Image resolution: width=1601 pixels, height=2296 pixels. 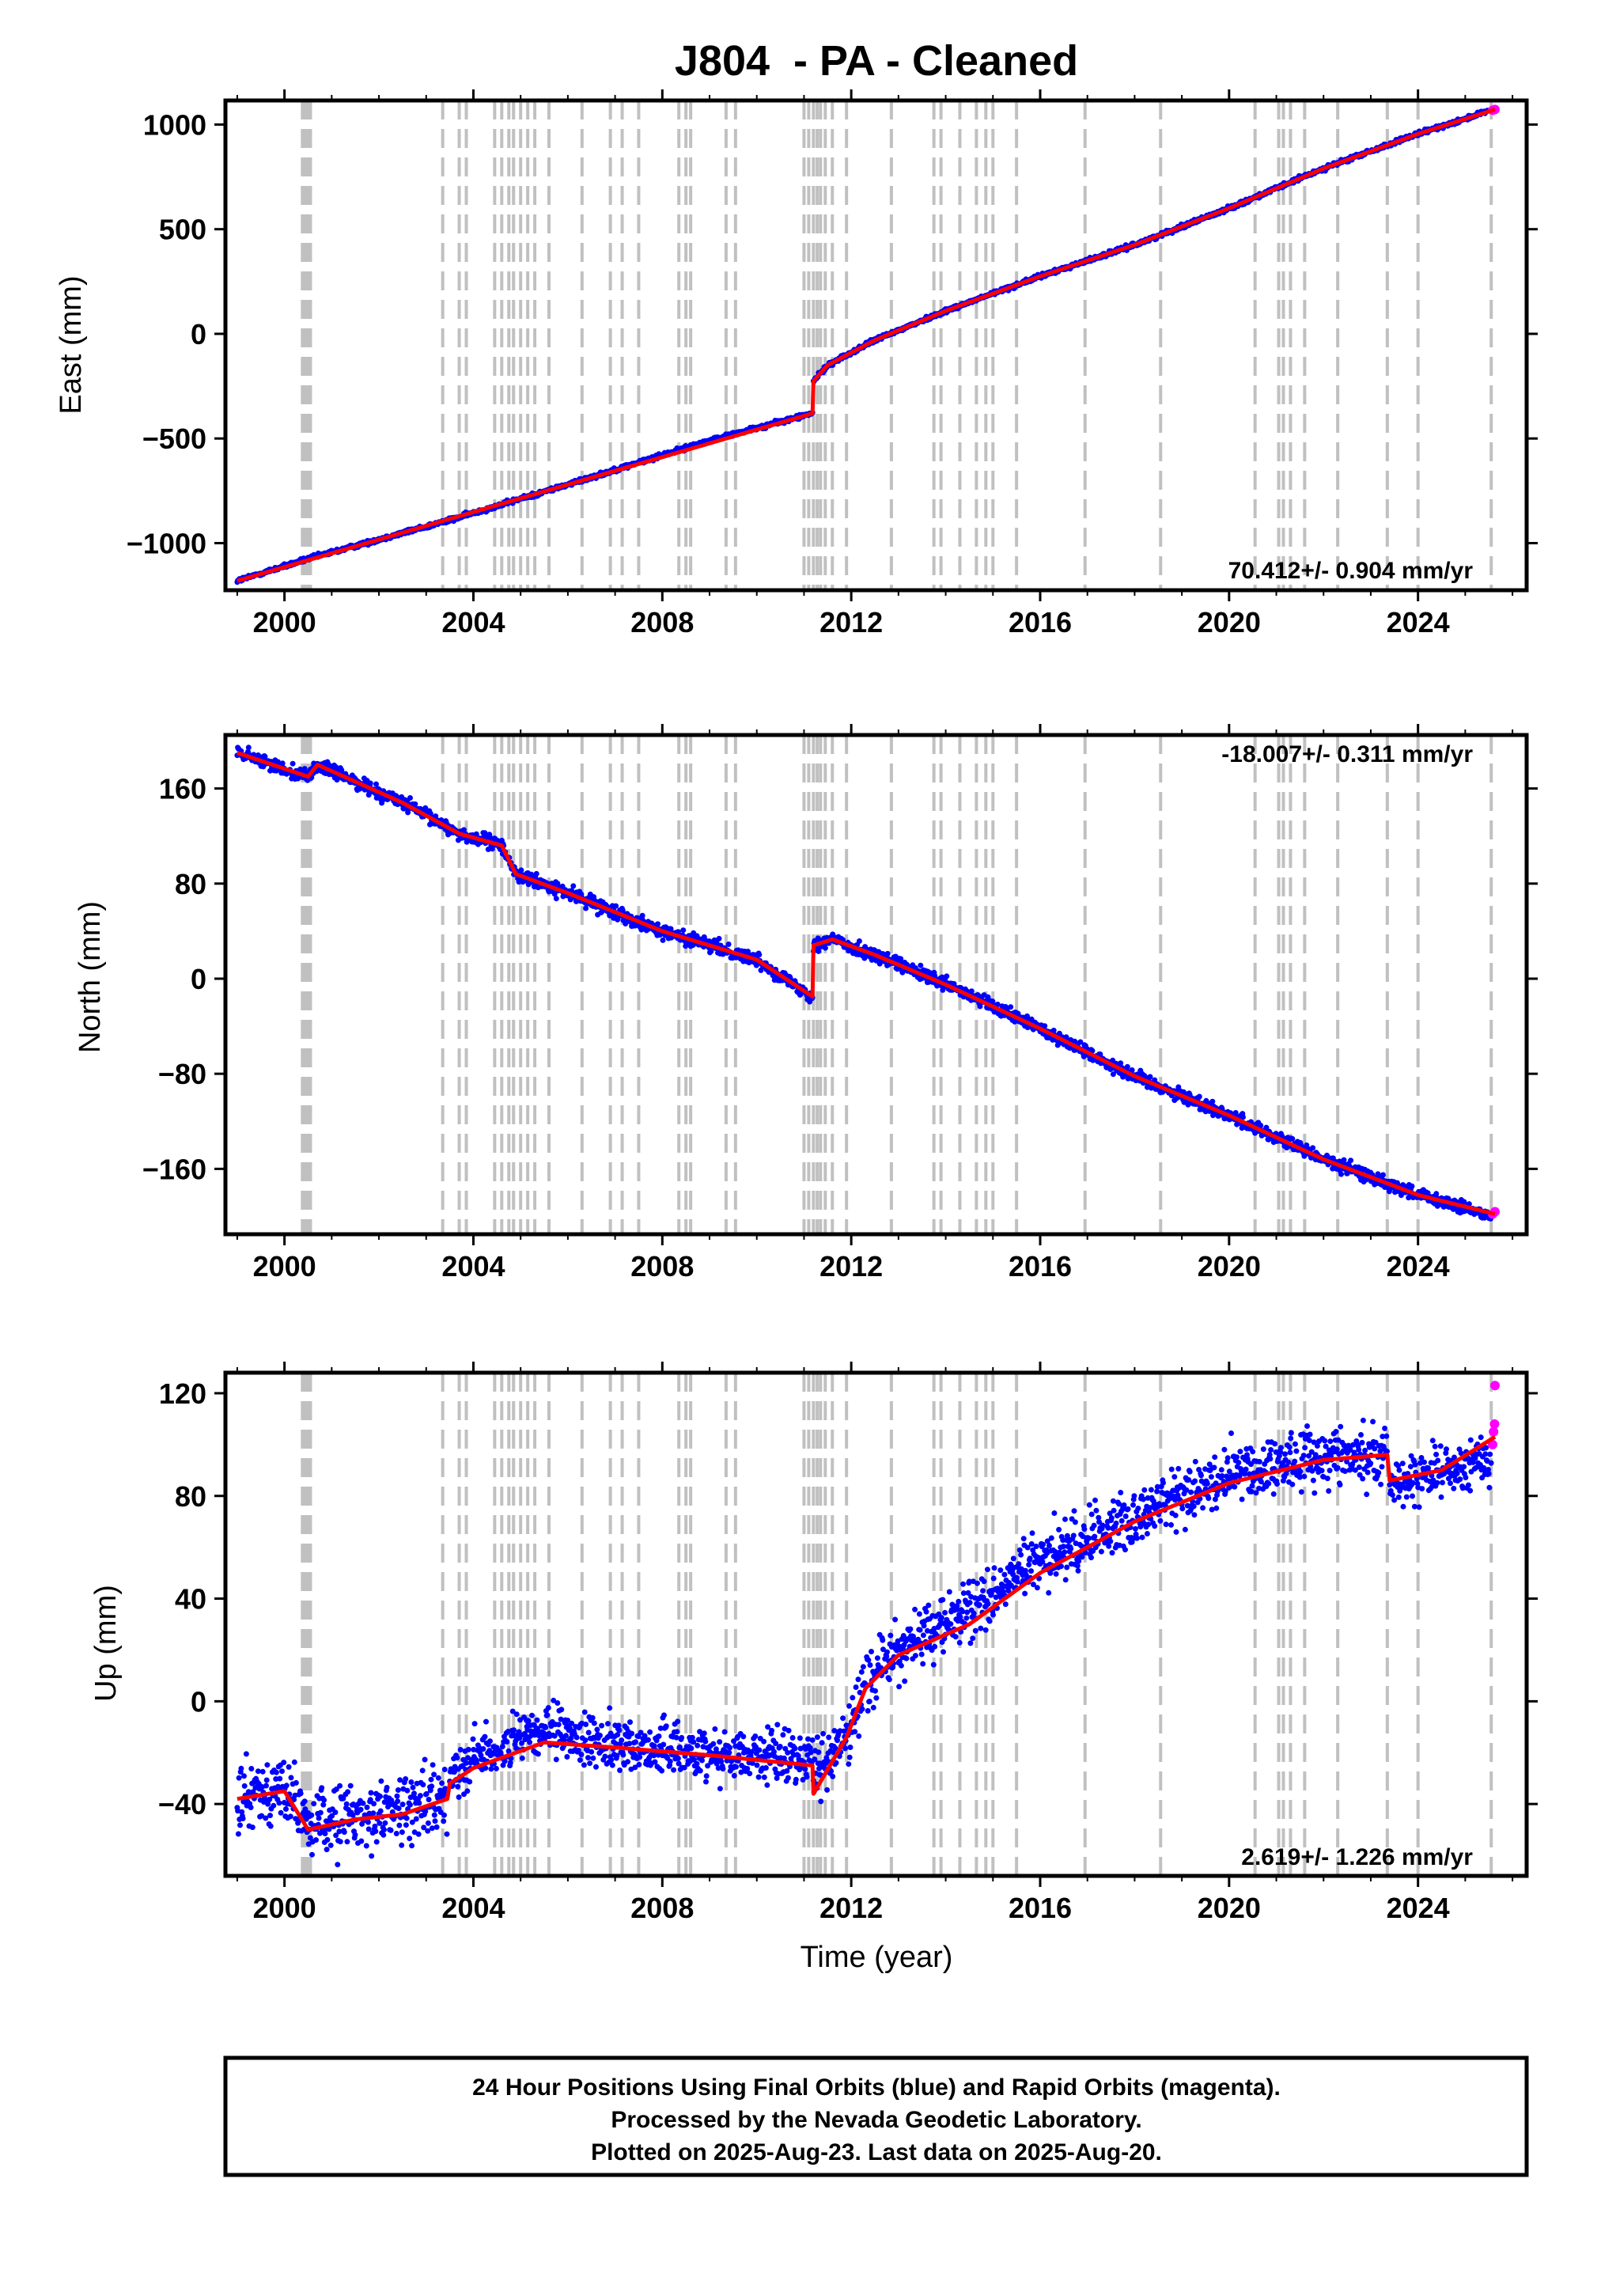 I want to click on panel-north: North (mm) -18.007+/- 0.311 mm/yr, so click(x=774, y=897).